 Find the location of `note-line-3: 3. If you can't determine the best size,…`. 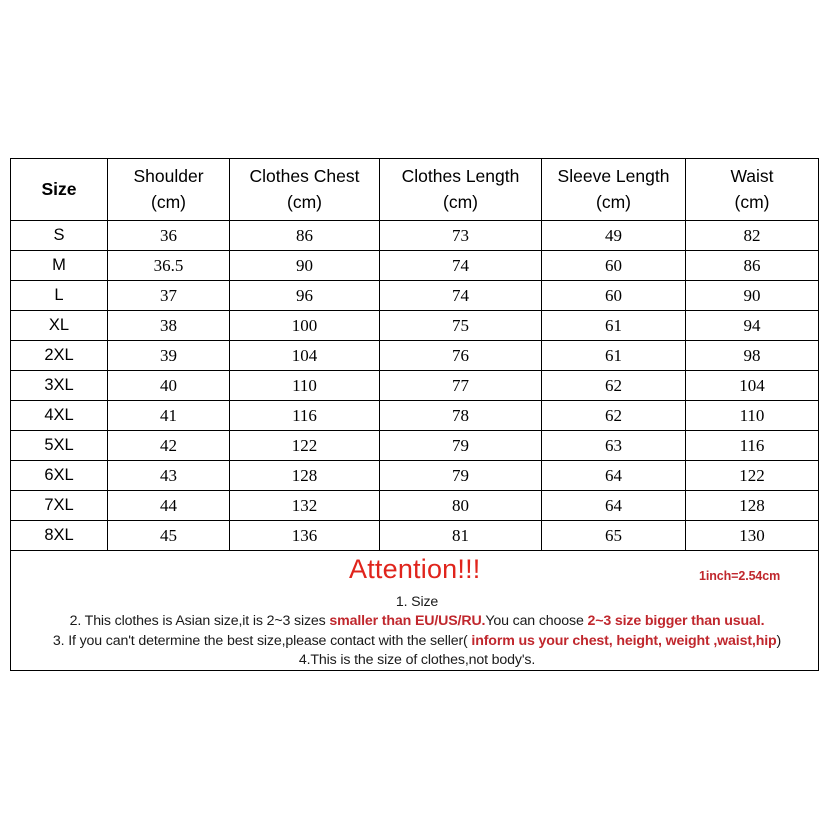

note-line-3: 3. If you can't determine the best size,… is located at coordinates (417, 641).